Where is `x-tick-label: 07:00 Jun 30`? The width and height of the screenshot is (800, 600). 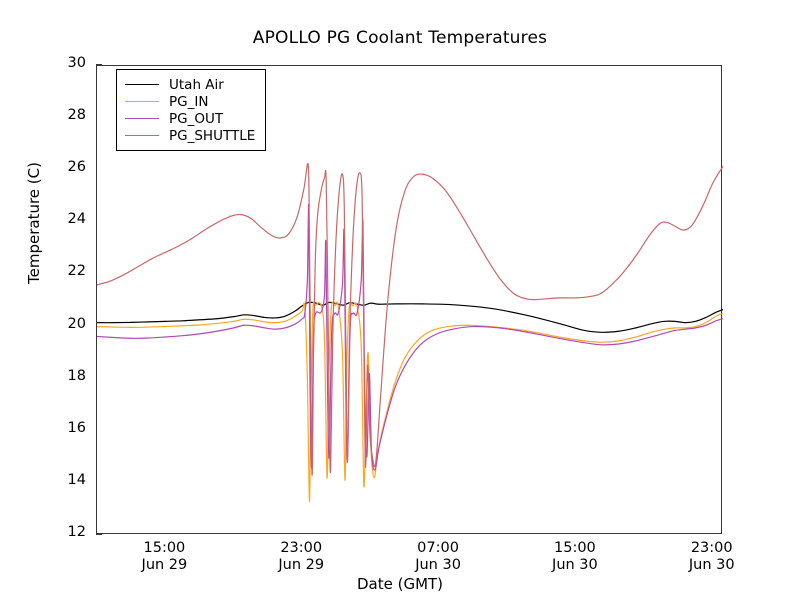 x-tick-label: 07:00 Jun 30 is located at coordinates (438, 557).